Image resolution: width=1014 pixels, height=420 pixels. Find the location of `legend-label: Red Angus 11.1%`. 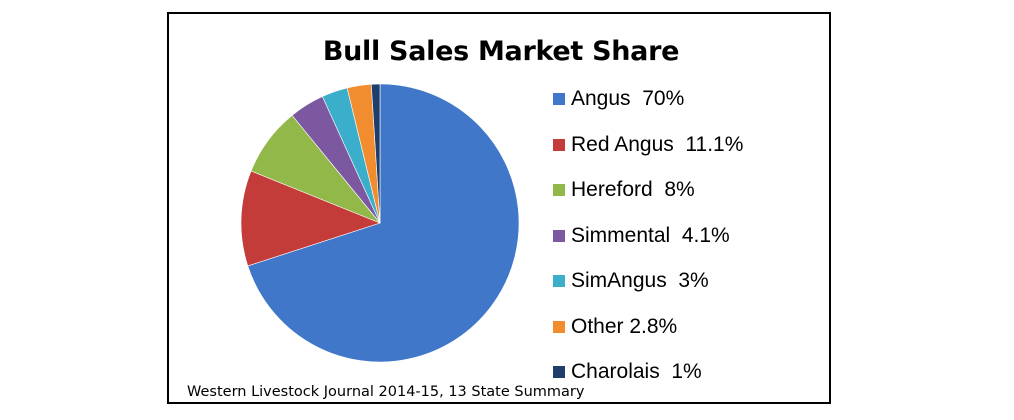

legend-label: Red Angus 11.1% is located at coordinates (657, 144).